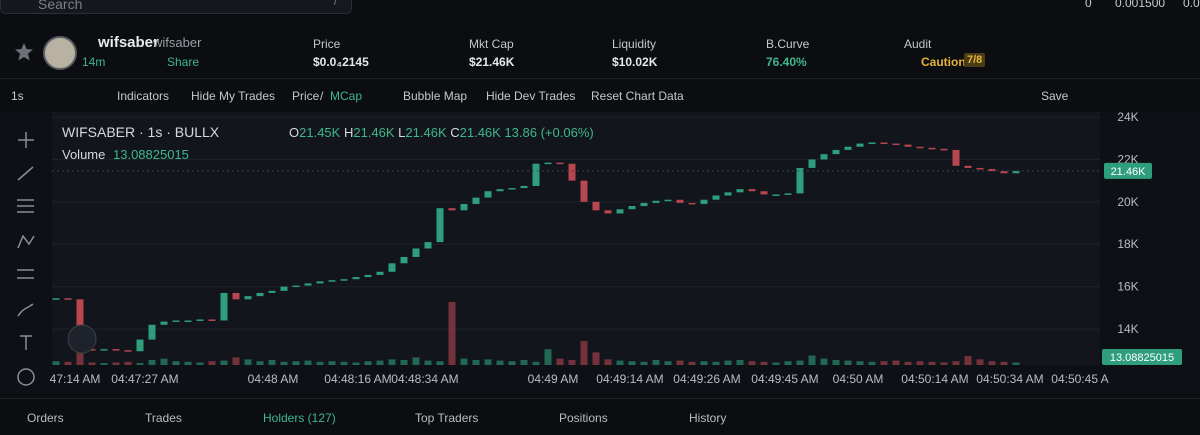 Image resolution: width=1200 pixels, height=435 pixels. I want to click on tab: Trades, so click(163, 418).